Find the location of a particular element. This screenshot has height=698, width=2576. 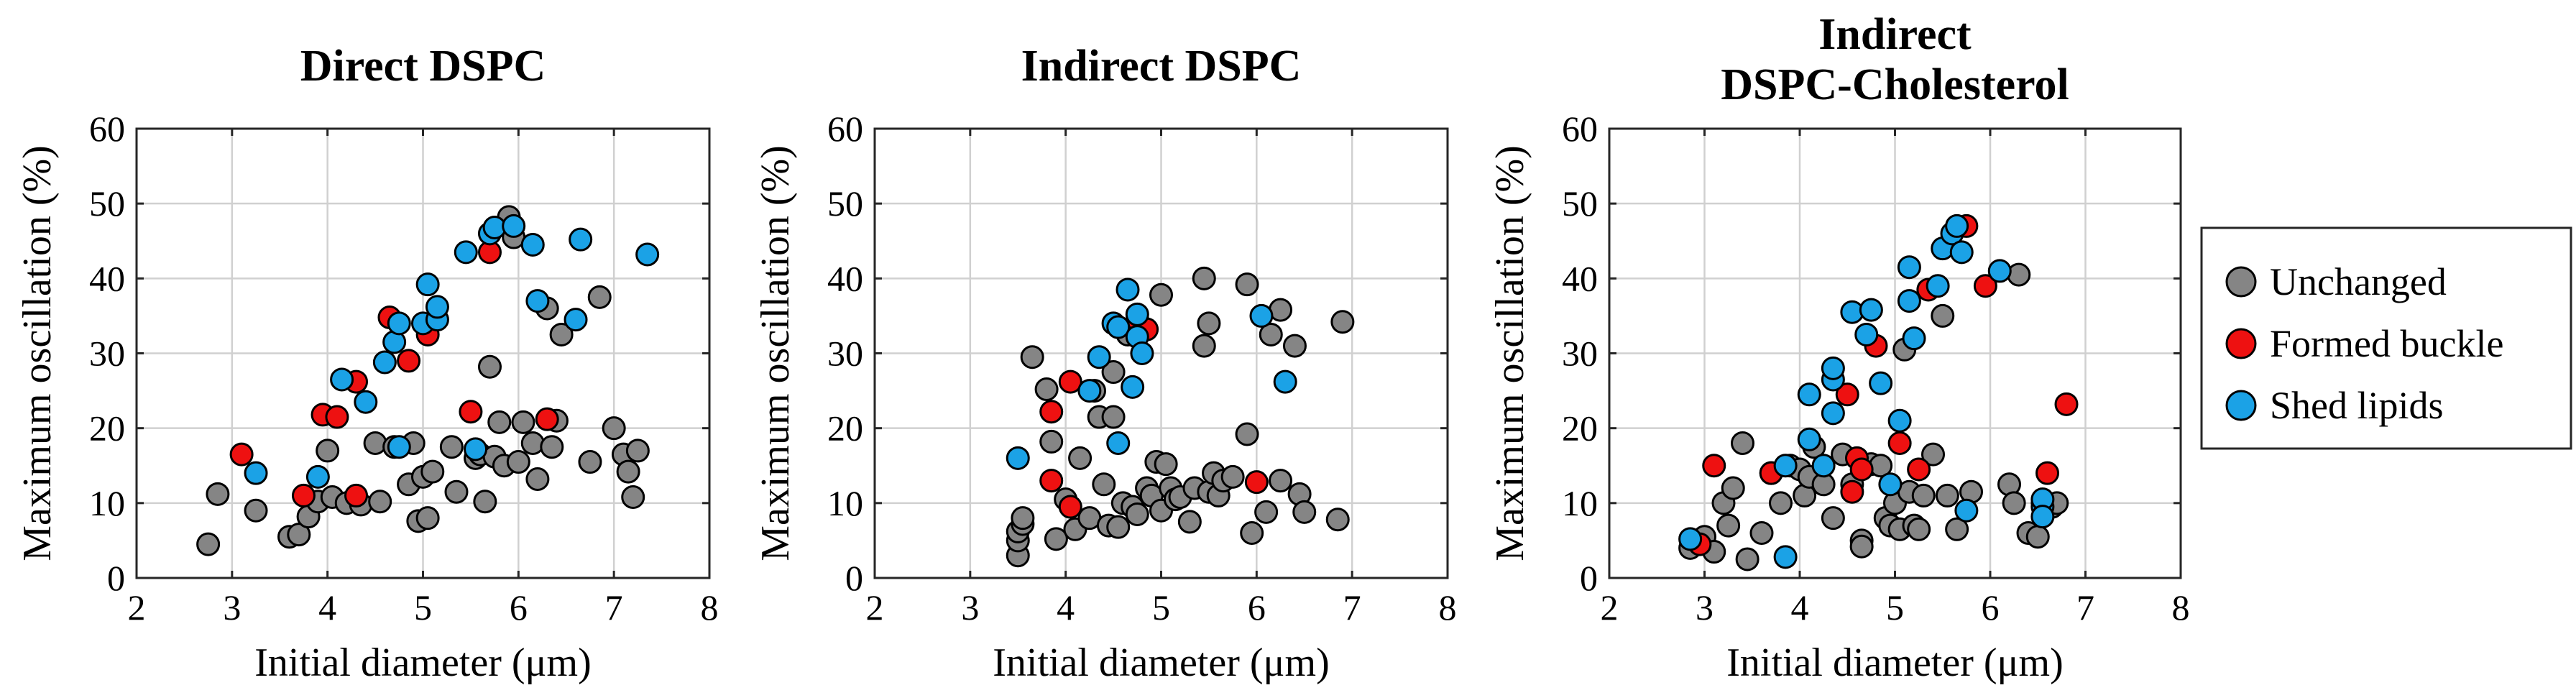

x-tick-label: 8 is located at coordinates (1448, 607).